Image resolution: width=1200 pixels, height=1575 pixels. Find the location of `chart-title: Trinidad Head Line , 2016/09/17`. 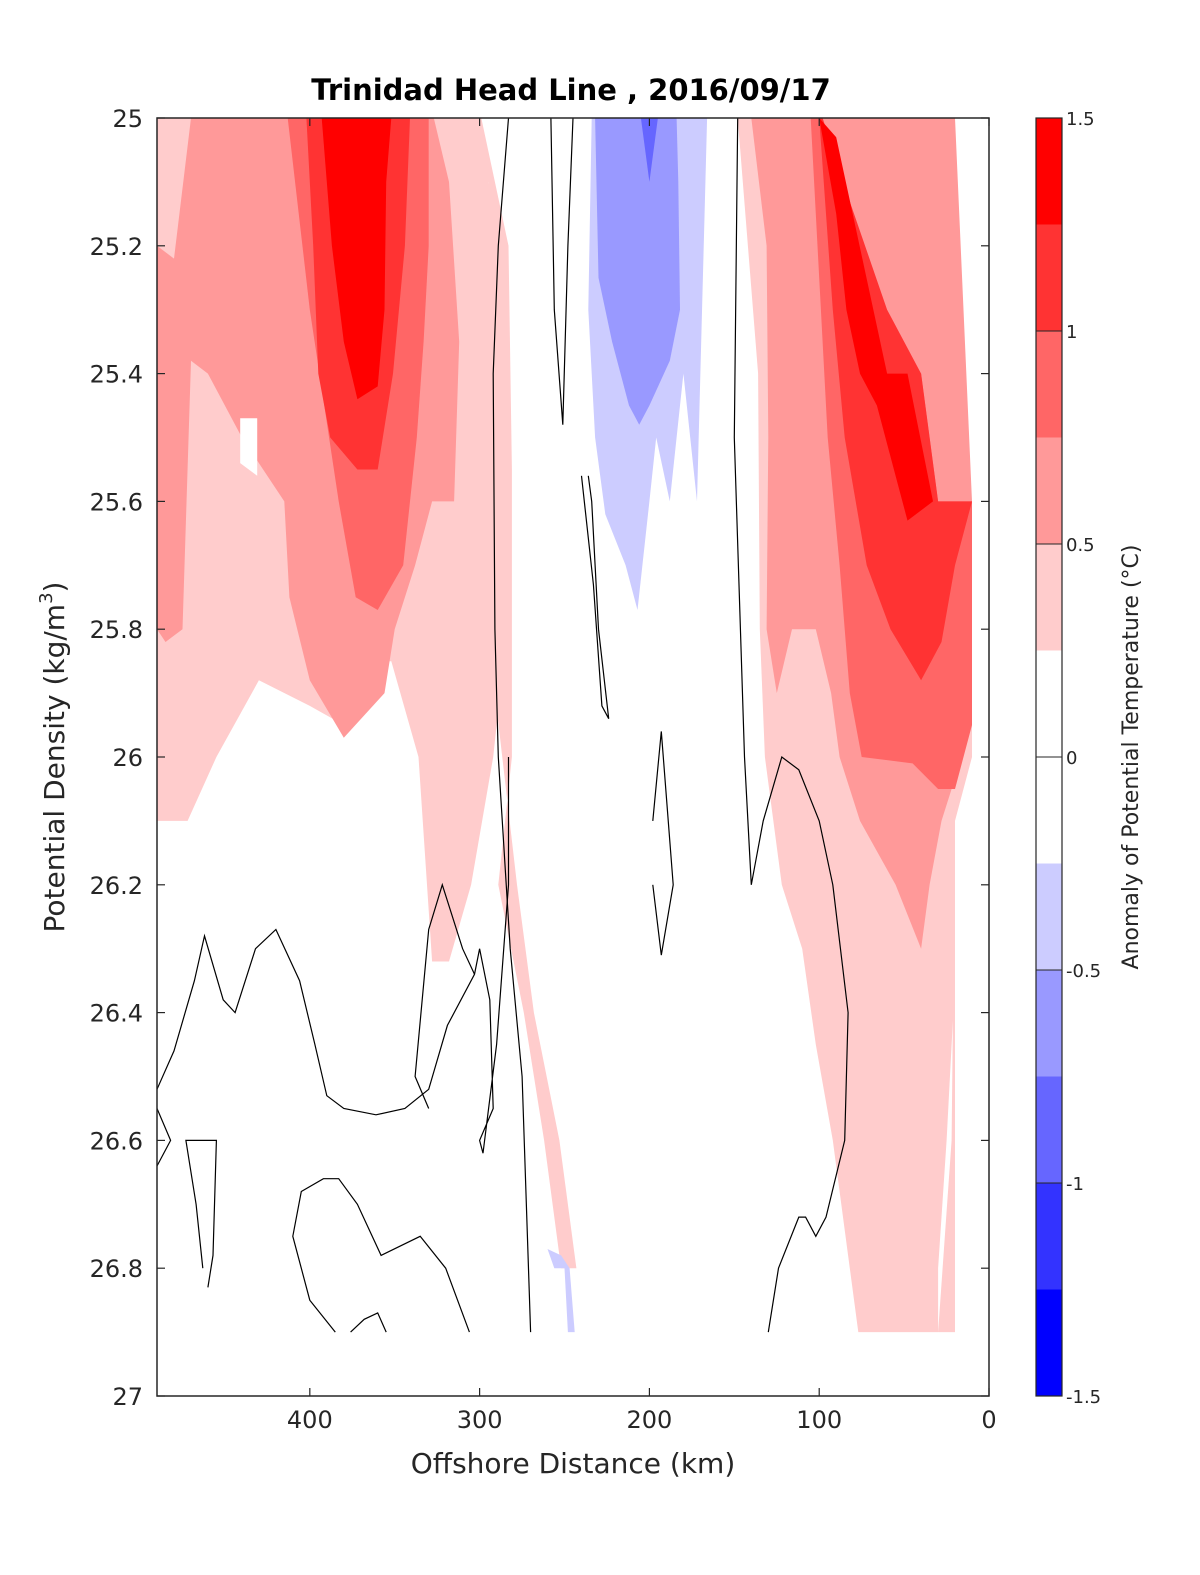

chart-title: Trinidad Head Line , 2016/09/17 is located at coordinates (571, 90).